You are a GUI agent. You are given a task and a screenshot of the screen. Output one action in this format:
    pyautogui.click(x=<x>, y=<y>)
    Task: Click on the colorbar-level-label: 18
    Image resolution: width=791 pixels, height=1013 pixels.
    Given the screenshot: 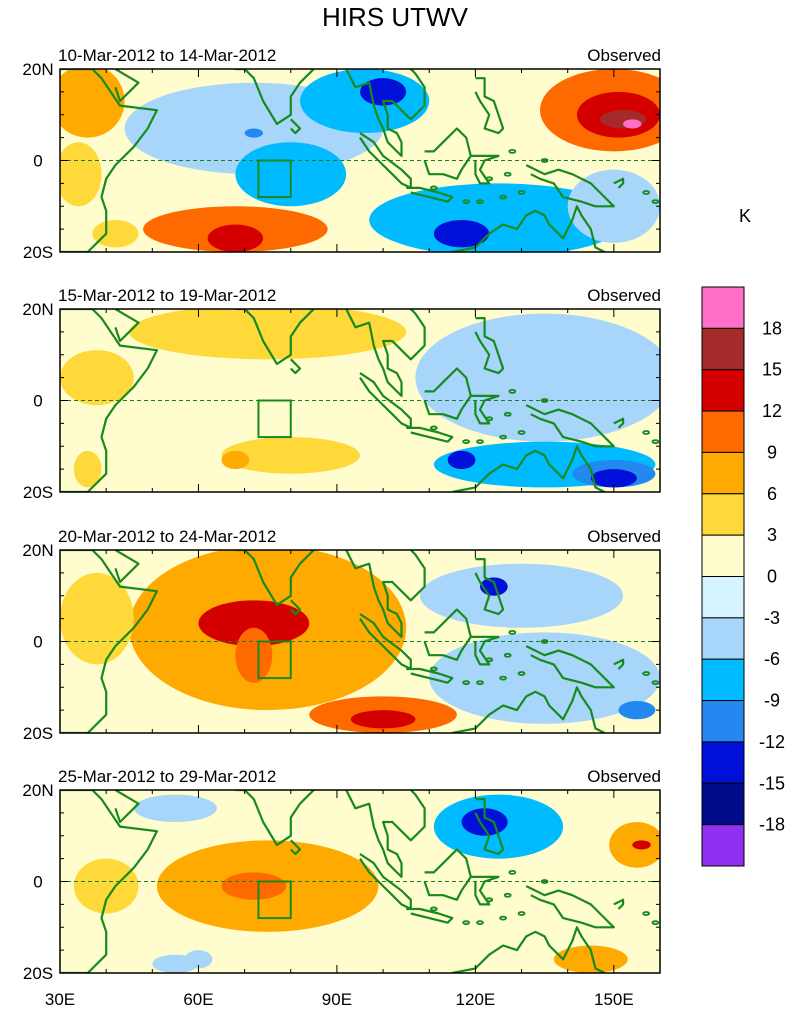 What is the action you would take?
    pyautogui.click(x=772, y=328)
    